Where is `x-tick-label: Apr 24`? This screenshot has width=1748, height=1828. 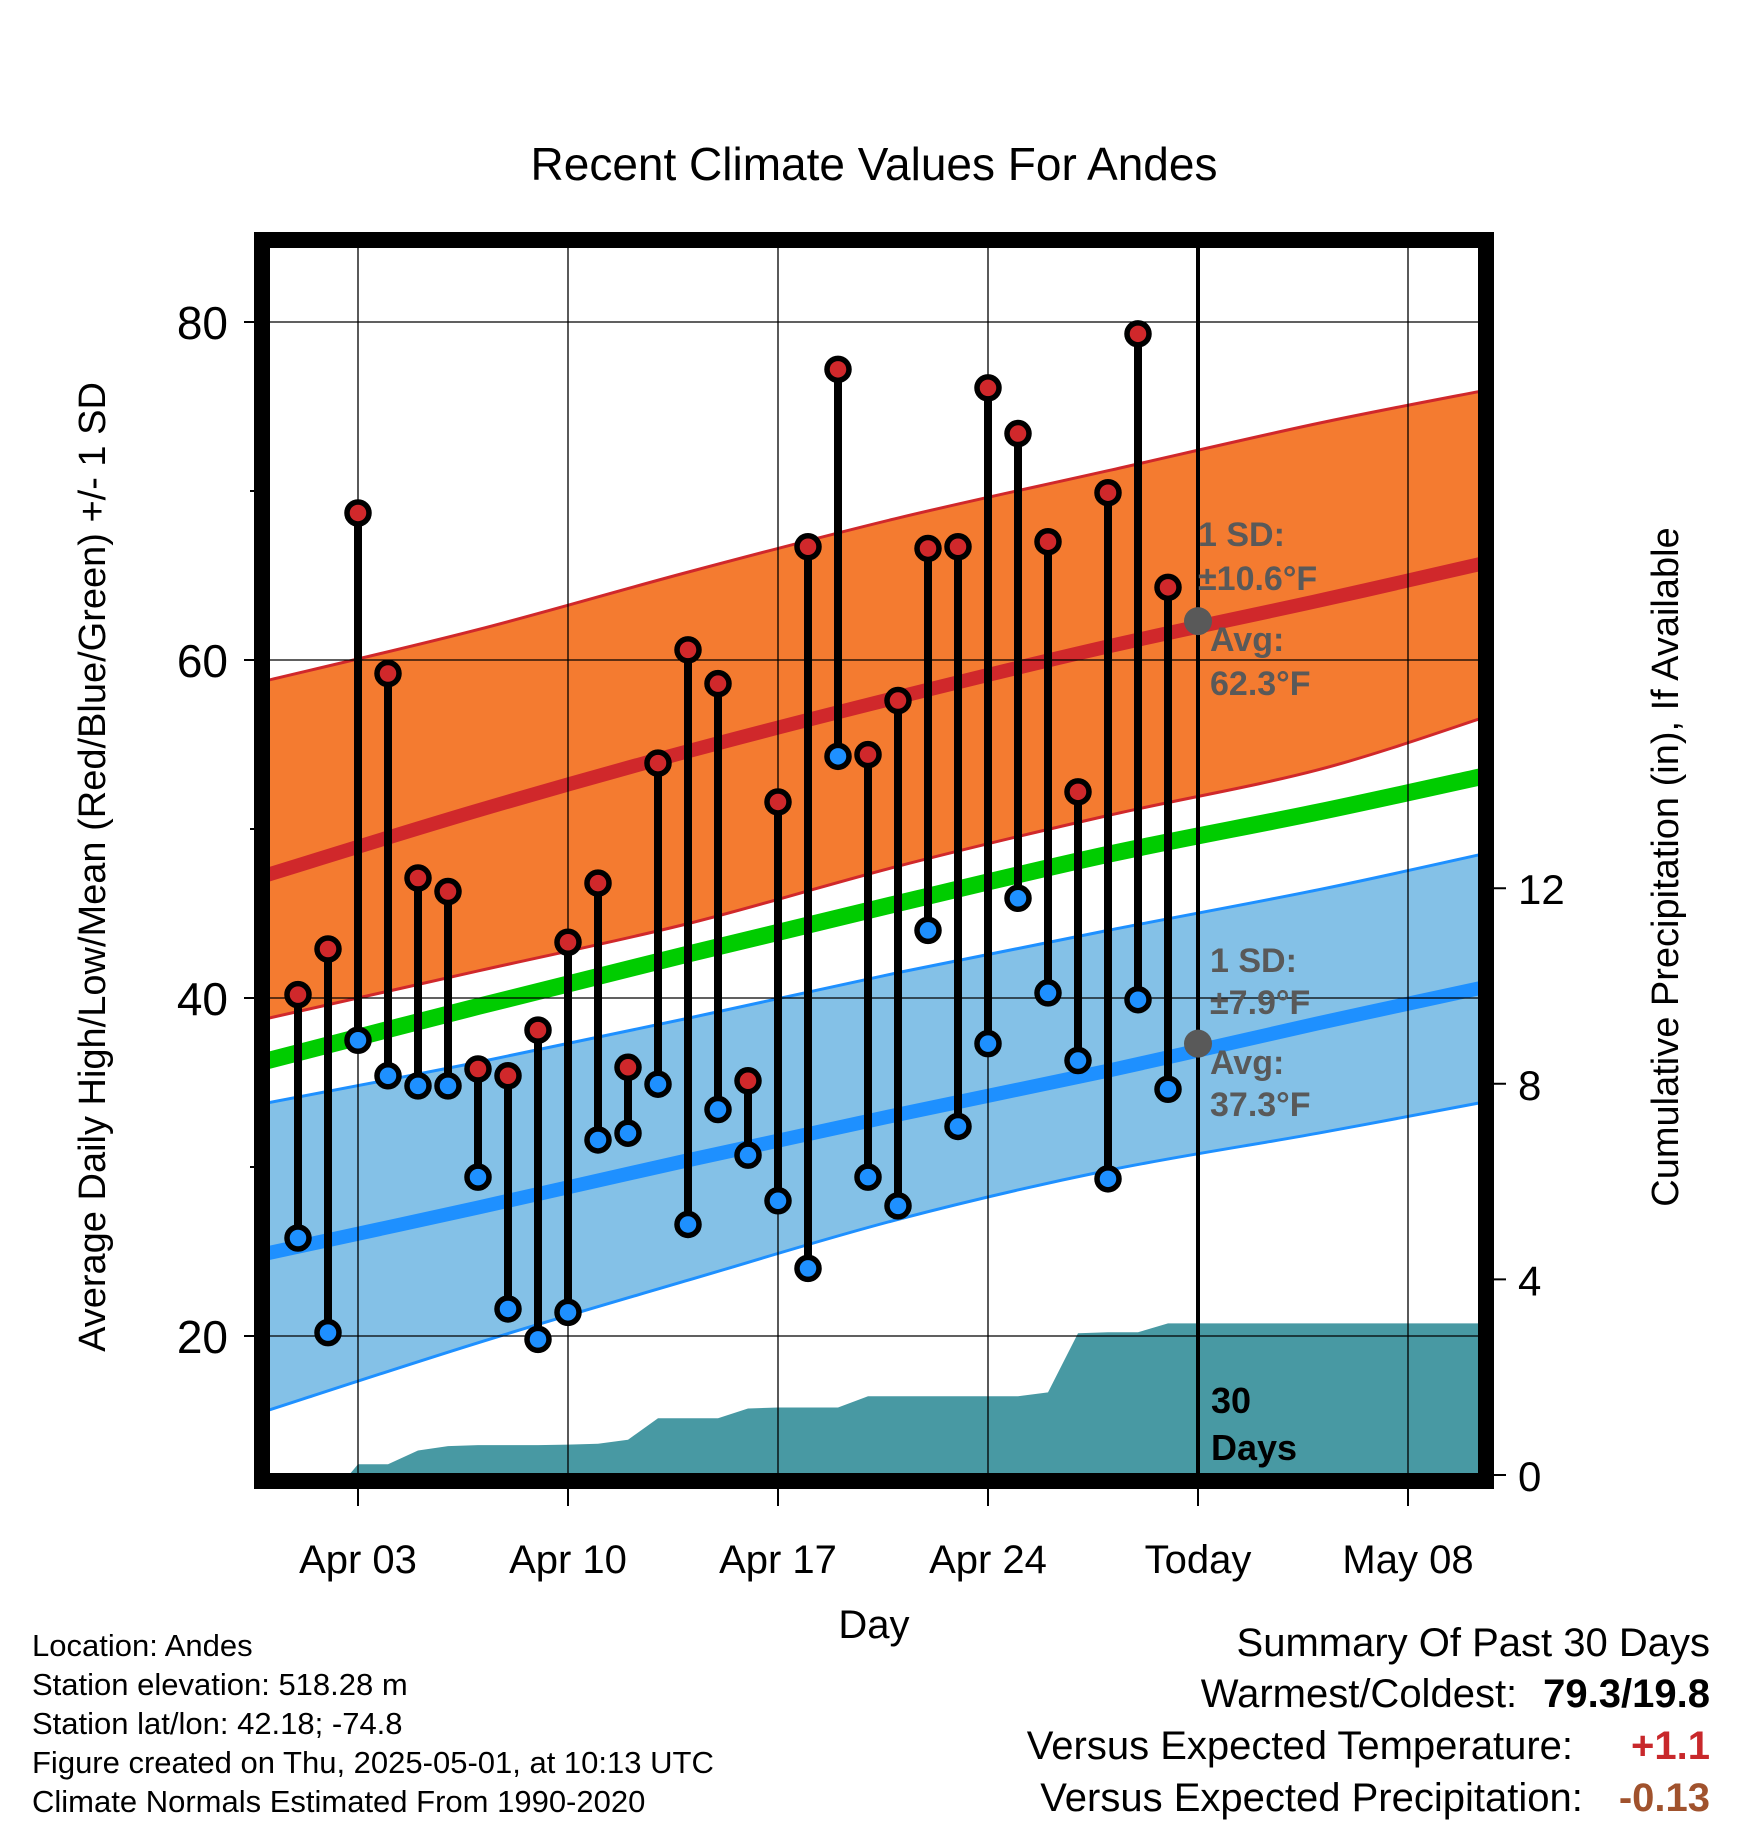
x-tick-label: Apr 24 is located at coordinates (988, 1560).